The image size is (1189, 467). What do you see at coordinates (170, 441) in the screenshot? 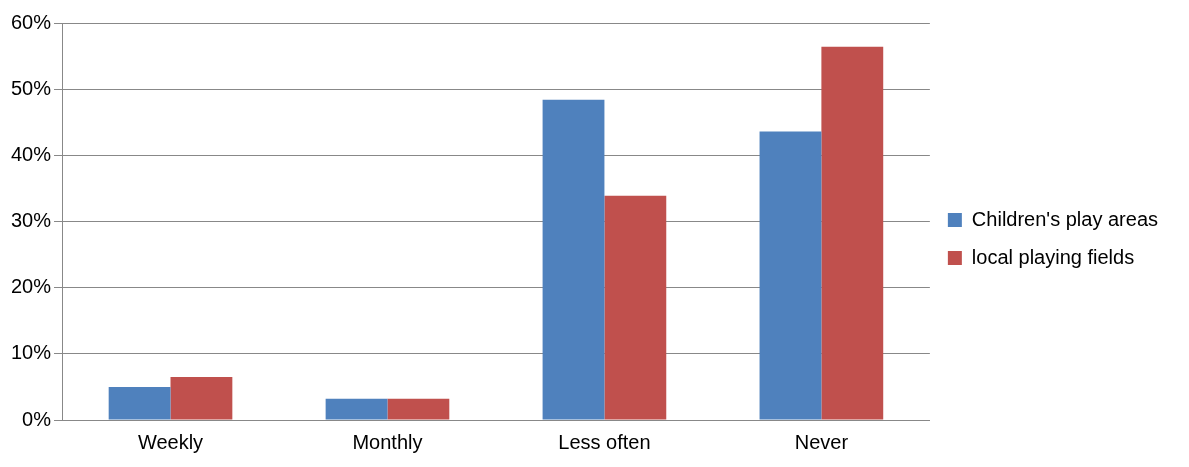
I see `x-tick-label: Weekly` at bounding box center [170, 441].